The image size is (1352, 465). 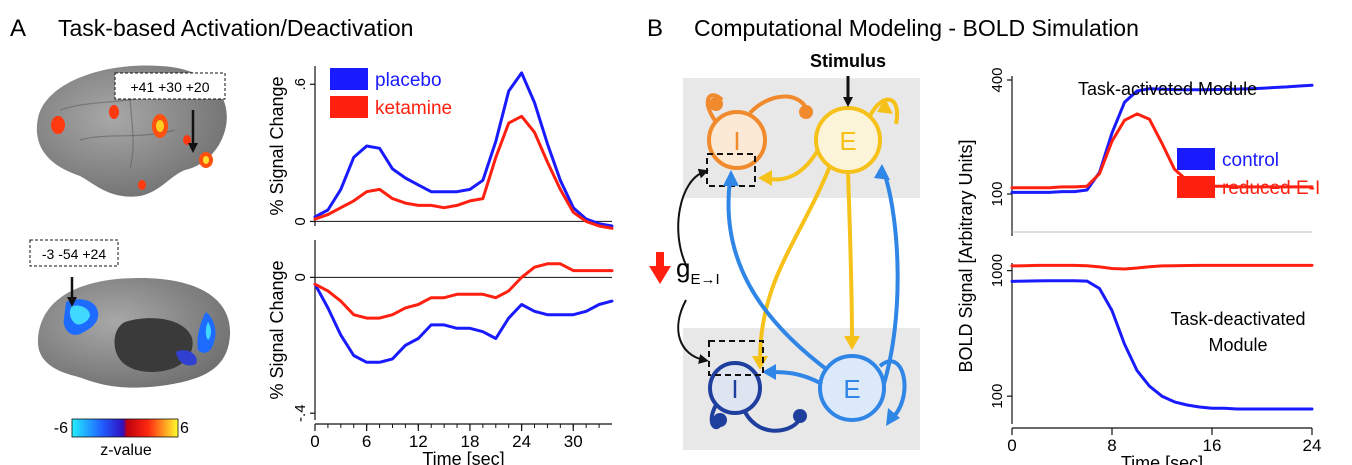 What do you see at coordinates (300, 221) in the screenshot?
I see `a-top-y-tick-label: 0` at bounding box center [300, 221].